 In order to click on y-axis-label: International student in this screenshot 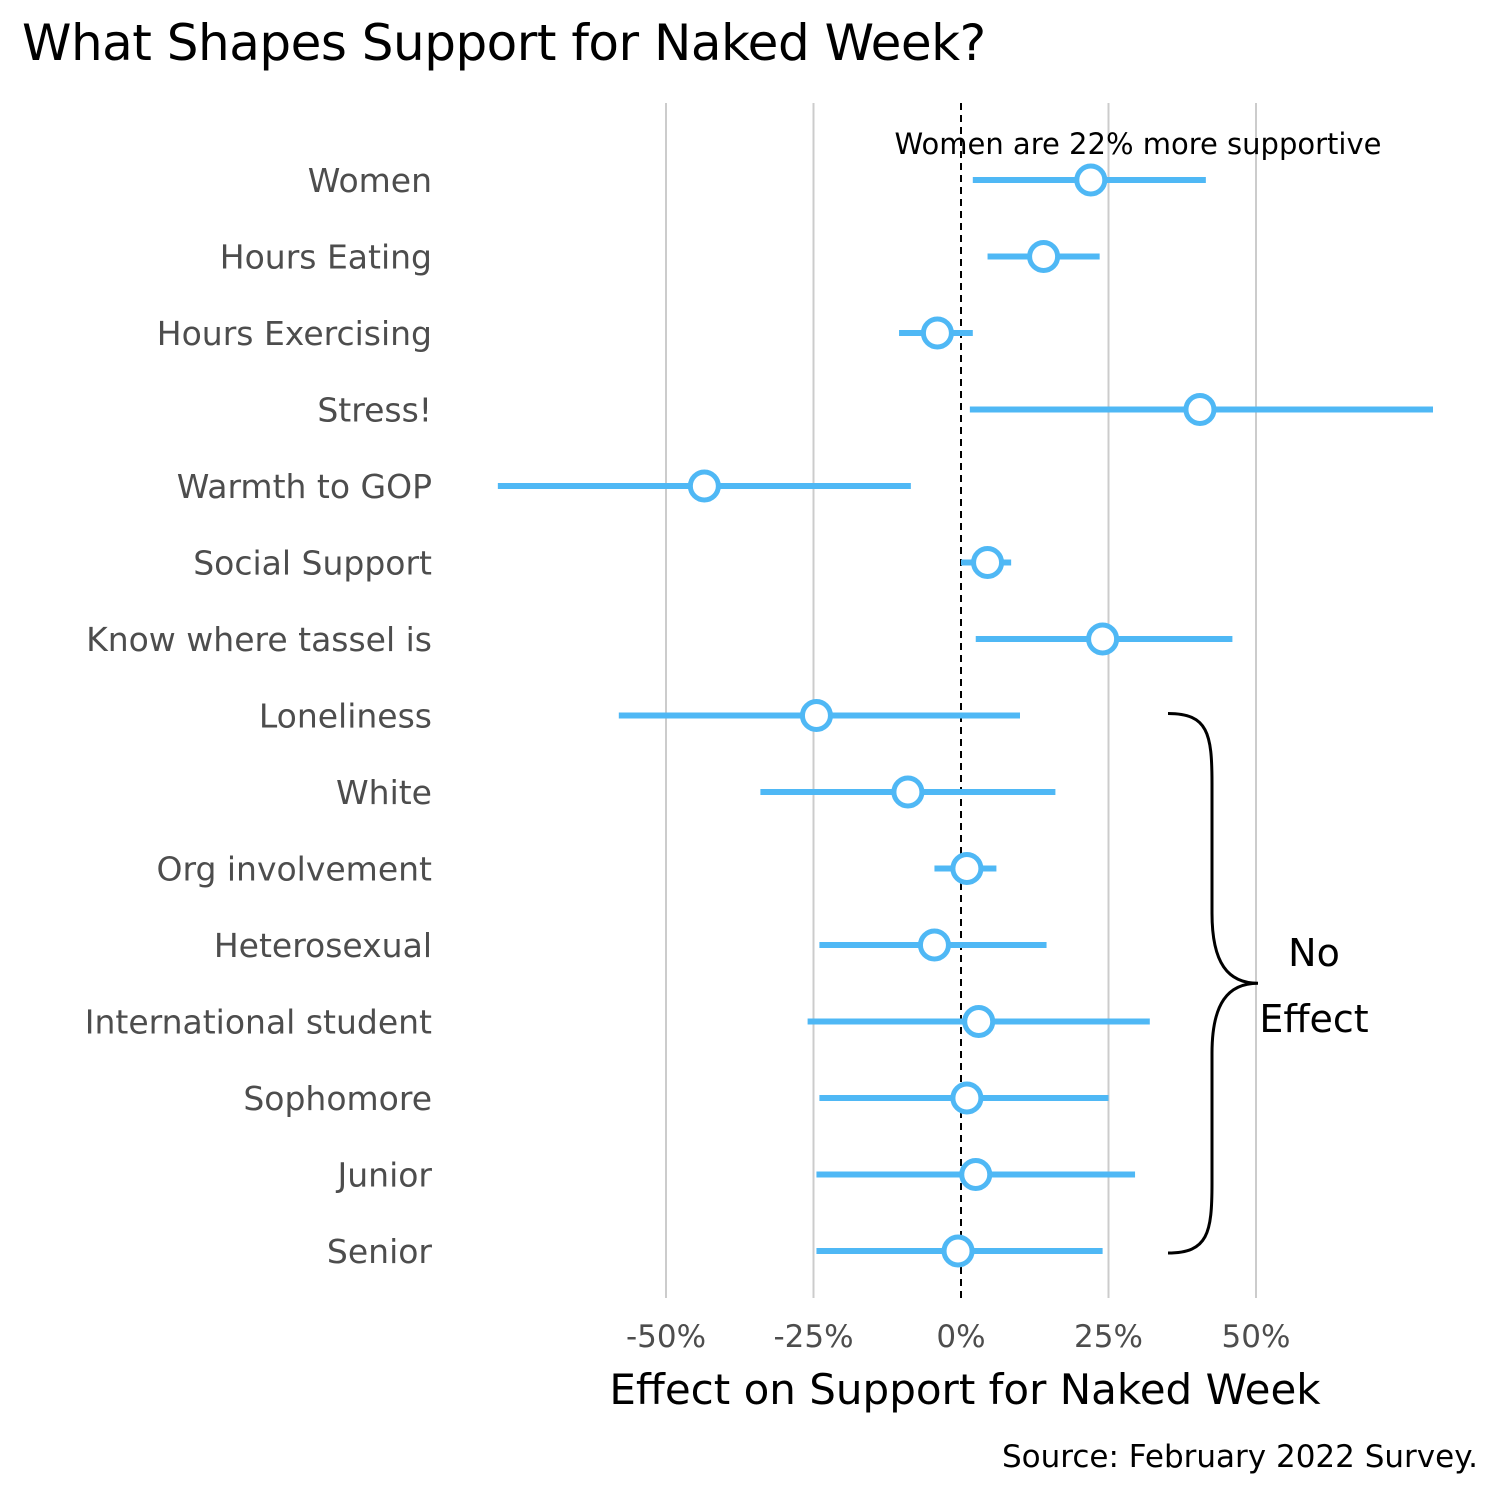, I will do `click(258, 1022)`.